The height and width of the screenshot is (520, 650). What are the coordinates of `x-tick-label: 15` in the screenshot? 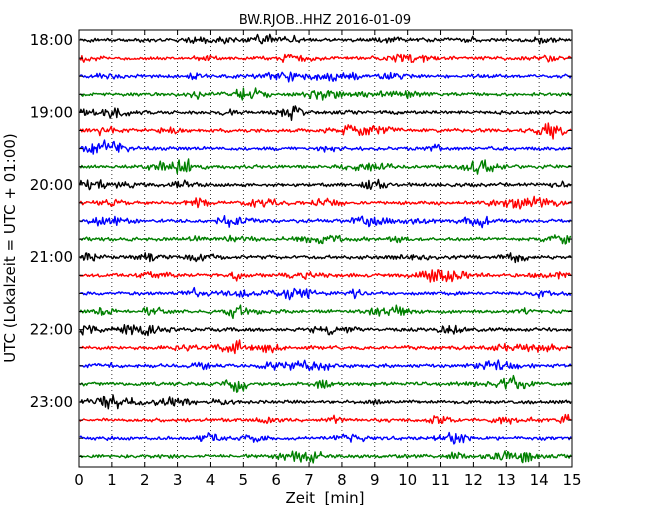 It's located at (571, 480).